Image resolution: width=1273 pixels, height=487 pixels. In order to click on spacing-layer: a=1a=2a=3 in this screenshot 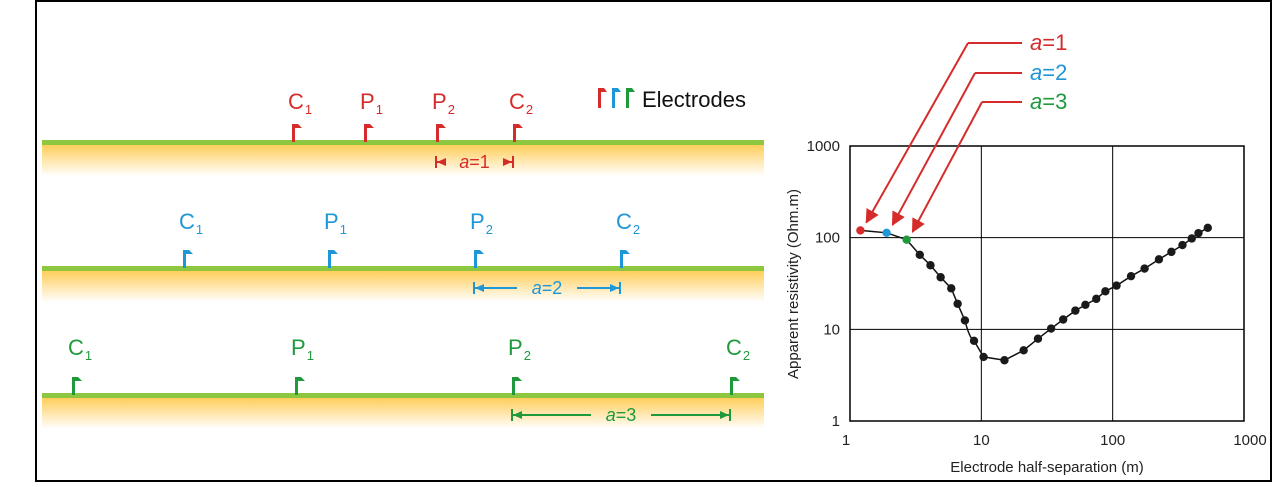, I will do `click(583, 288)`.